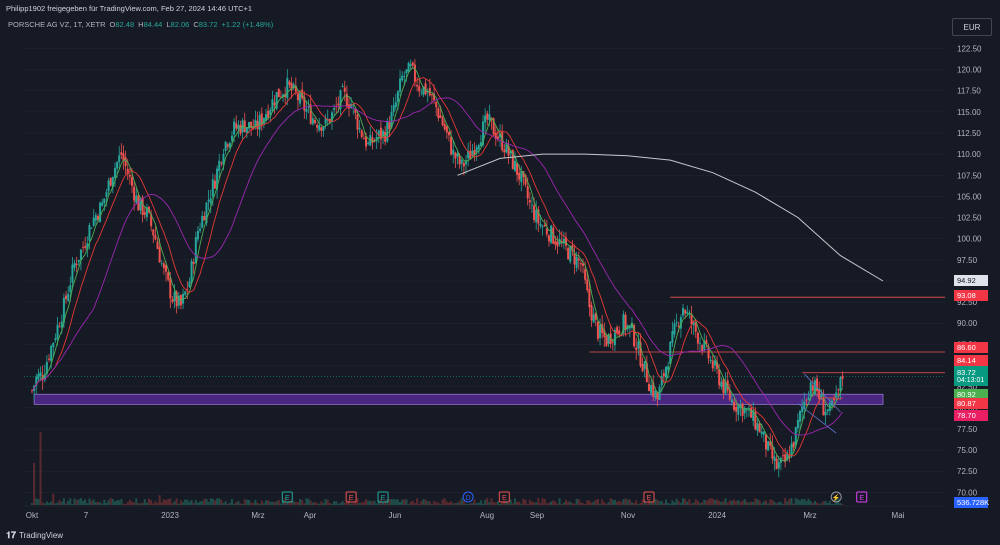 Image resolution: width=1000 pixels, height=545 pixels. I want to click on trend-lines, so click(819, 403).